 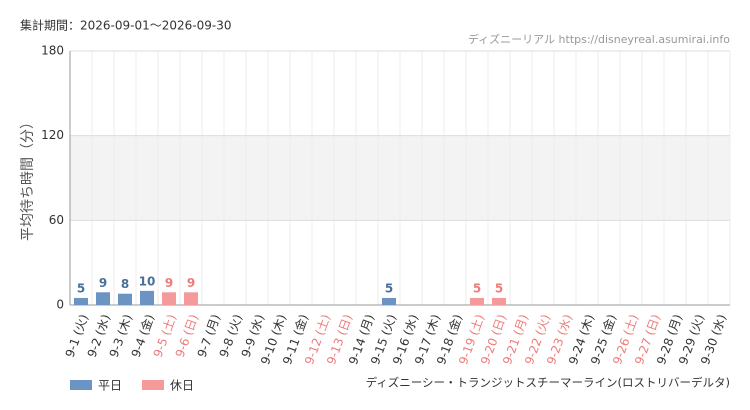 What do you see at coordinates (125, 25) in the screenshot?
I see `period: 集計期間：2026-09-01～2026-09-30` at bounding box center [125, 25].